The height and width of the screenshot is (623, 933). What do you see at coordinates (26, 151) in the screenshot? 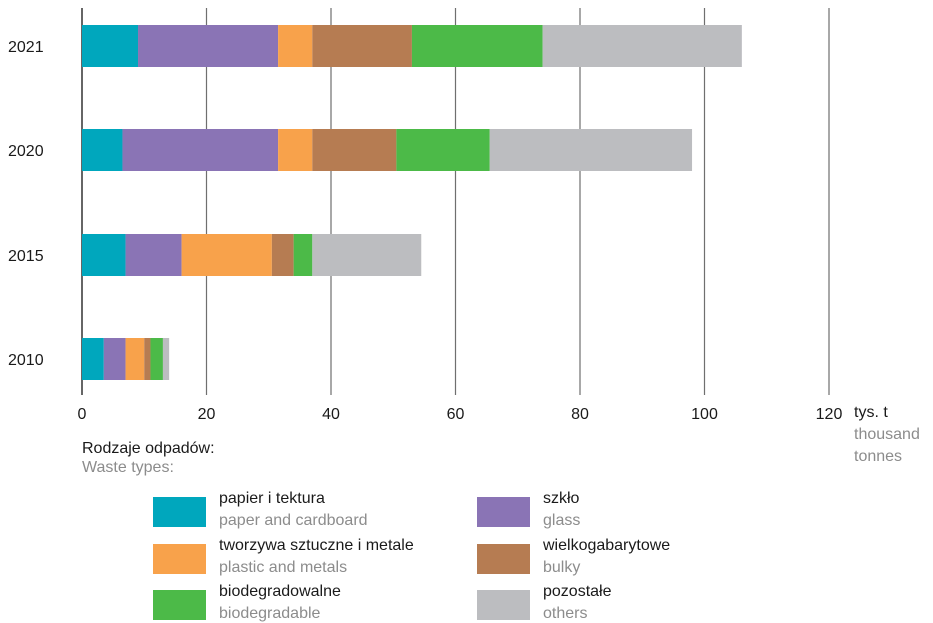
I see `y-tick-label: 2020` at bounding box center [26, 151].